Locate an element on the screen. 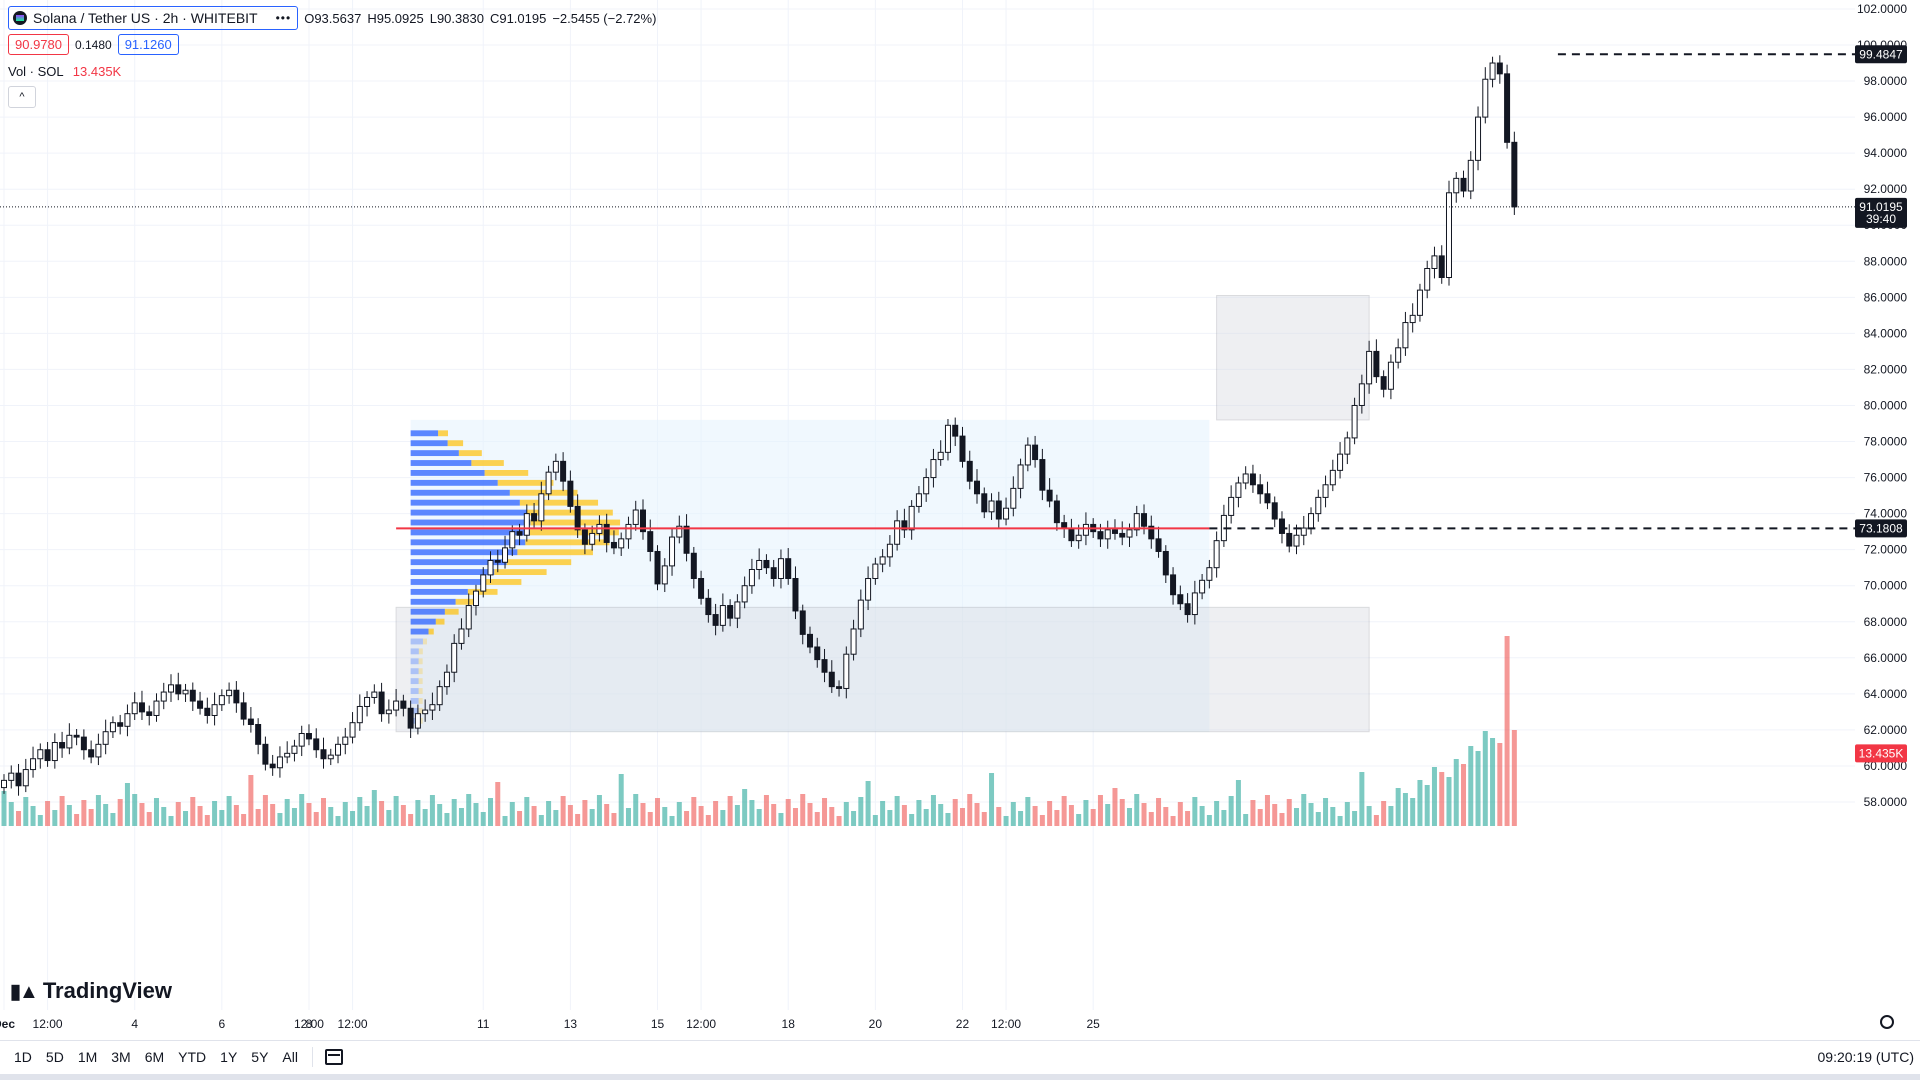 This screenshot has width=1920, height=1080. range-6m: 6M is located at coordinates (154, 1057).